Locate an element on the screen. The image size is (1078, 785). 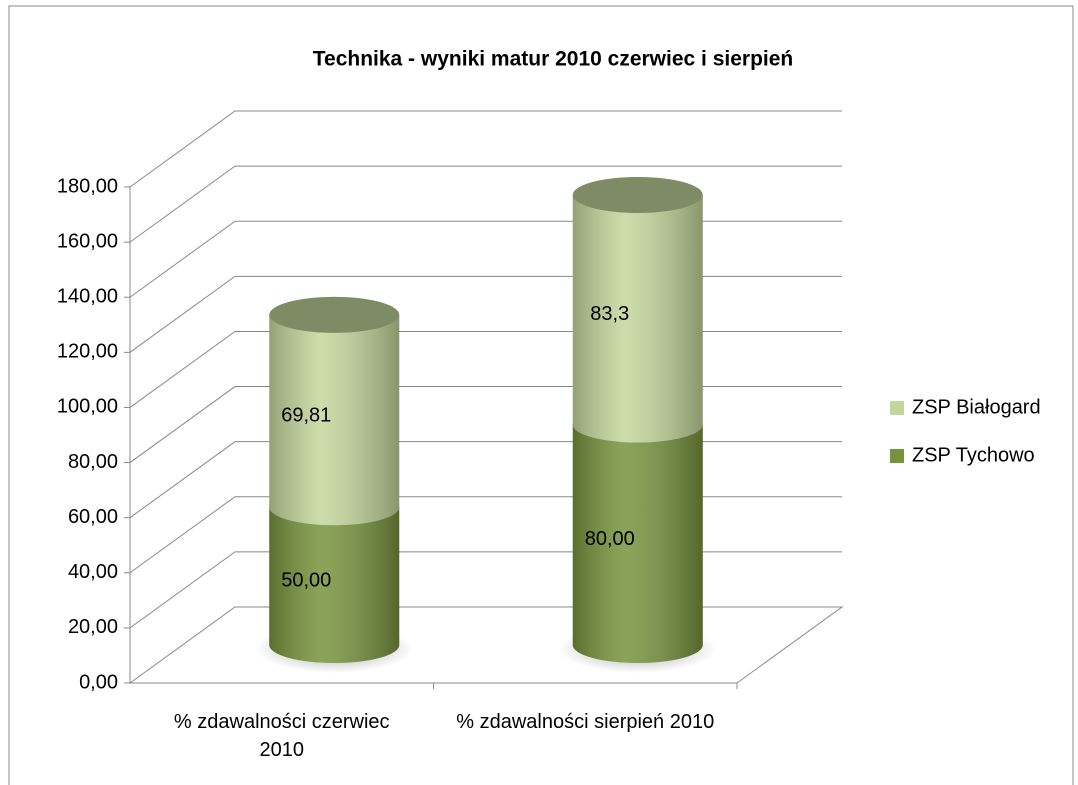
y-tick-label: 180,00 is located at coordinates (87, 186).